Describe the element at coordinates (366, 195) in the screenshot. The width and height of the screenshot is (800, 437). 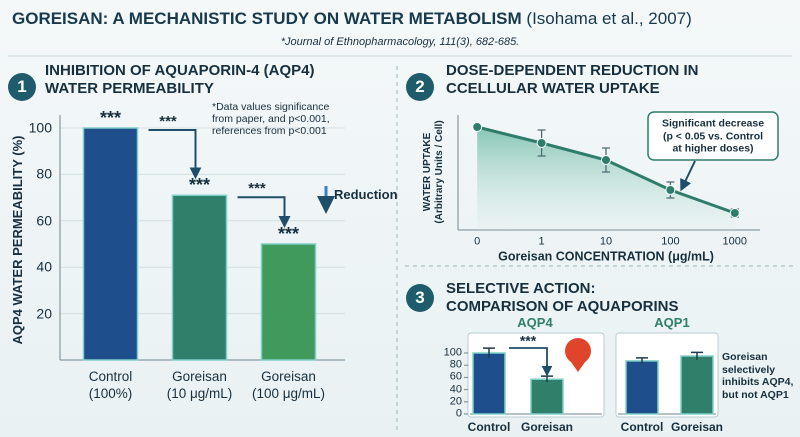
I see `annotation: Reduction` at that location.